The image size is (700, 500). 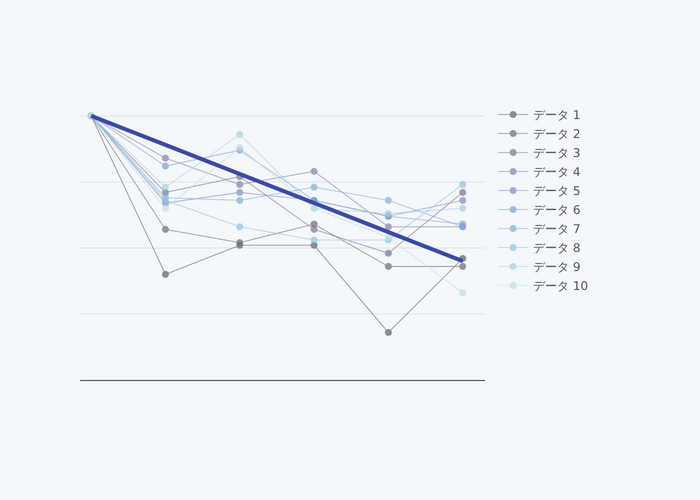 What do you see at coordinates (560, 286) in the screenshot?
I see `legend-label: データ 10` at bounding box center [560, 286].